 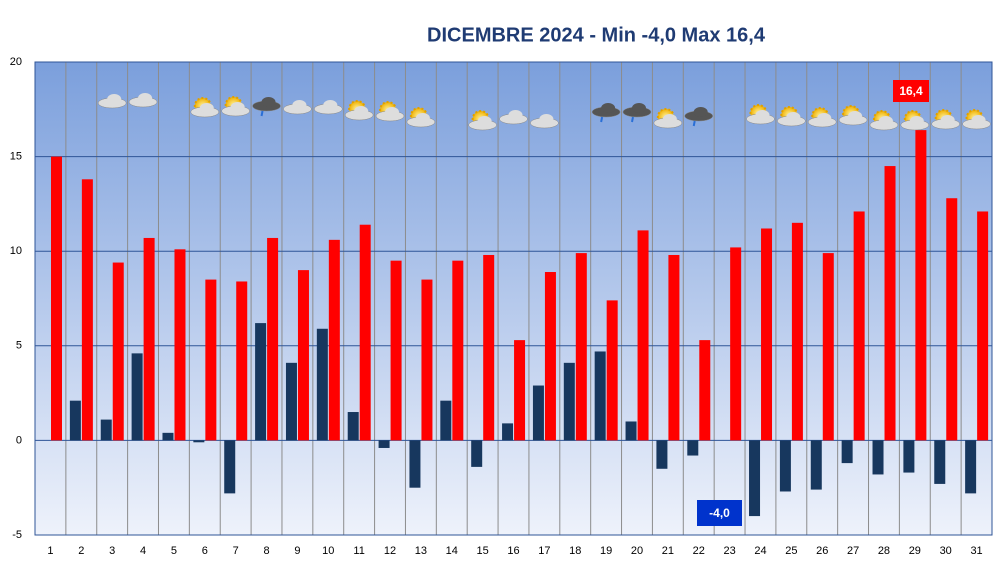 I want to click on x-tick-label: 6, so click(x=205, y=551).